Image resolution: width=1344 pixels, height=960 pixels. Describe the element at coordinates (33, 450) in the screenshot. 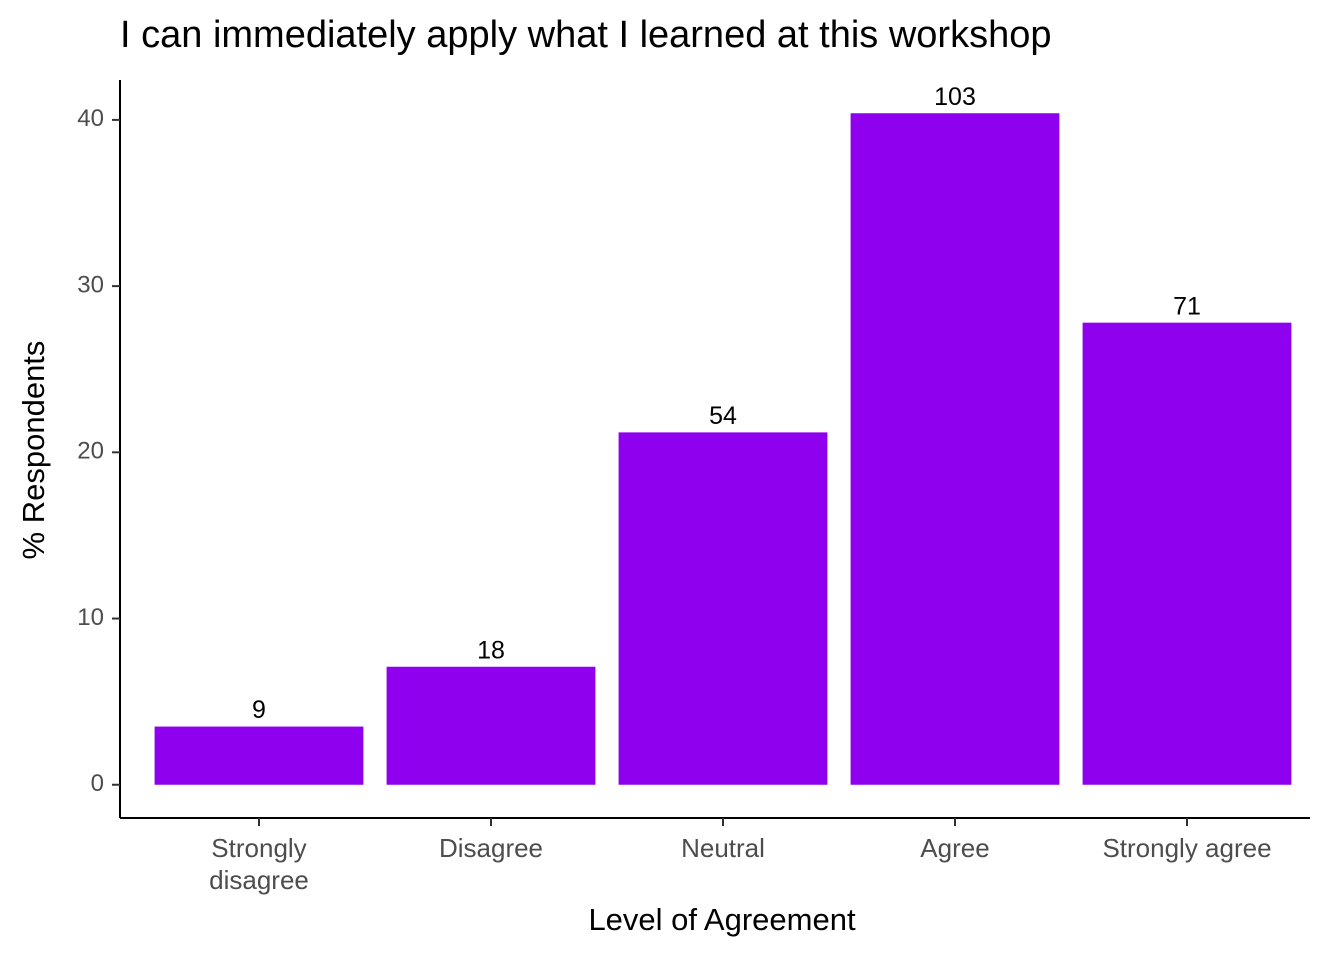

I see `y-axis-title: % Respondents` at that location.